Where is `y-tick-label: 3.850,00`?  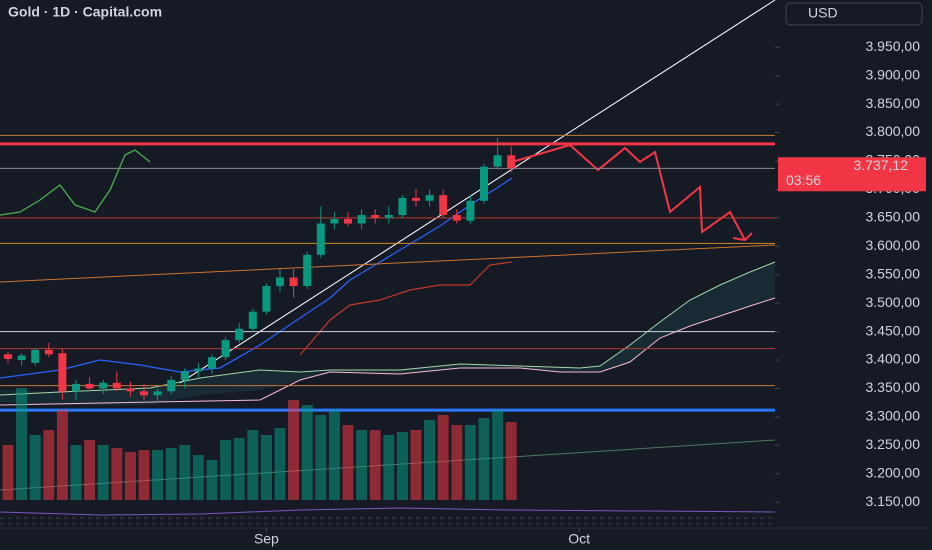 y-tick-label: 3.850,00 is located at coordinates (893, 103).